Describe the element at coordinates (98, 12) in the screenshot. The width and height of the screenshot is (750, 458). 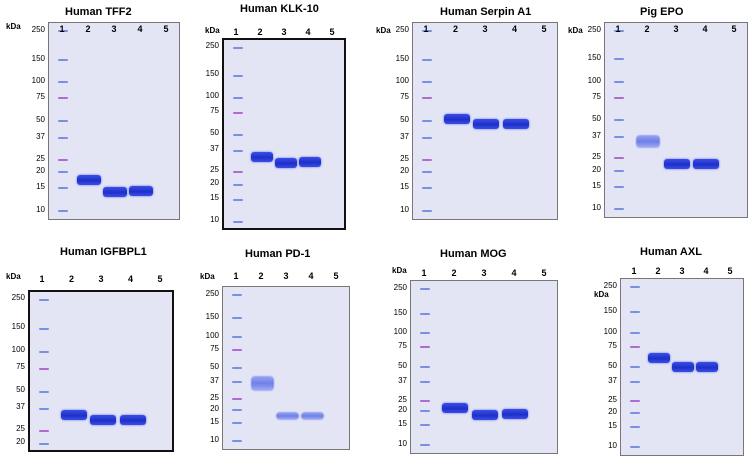
I see `gel-title: Human TFF2` at that location.